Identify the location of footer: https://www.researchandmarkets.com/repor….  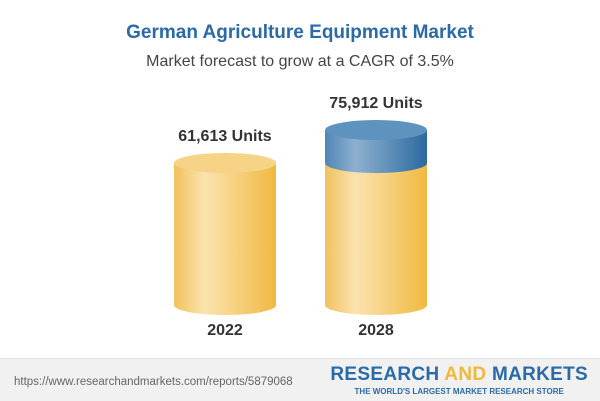
(300, 379).